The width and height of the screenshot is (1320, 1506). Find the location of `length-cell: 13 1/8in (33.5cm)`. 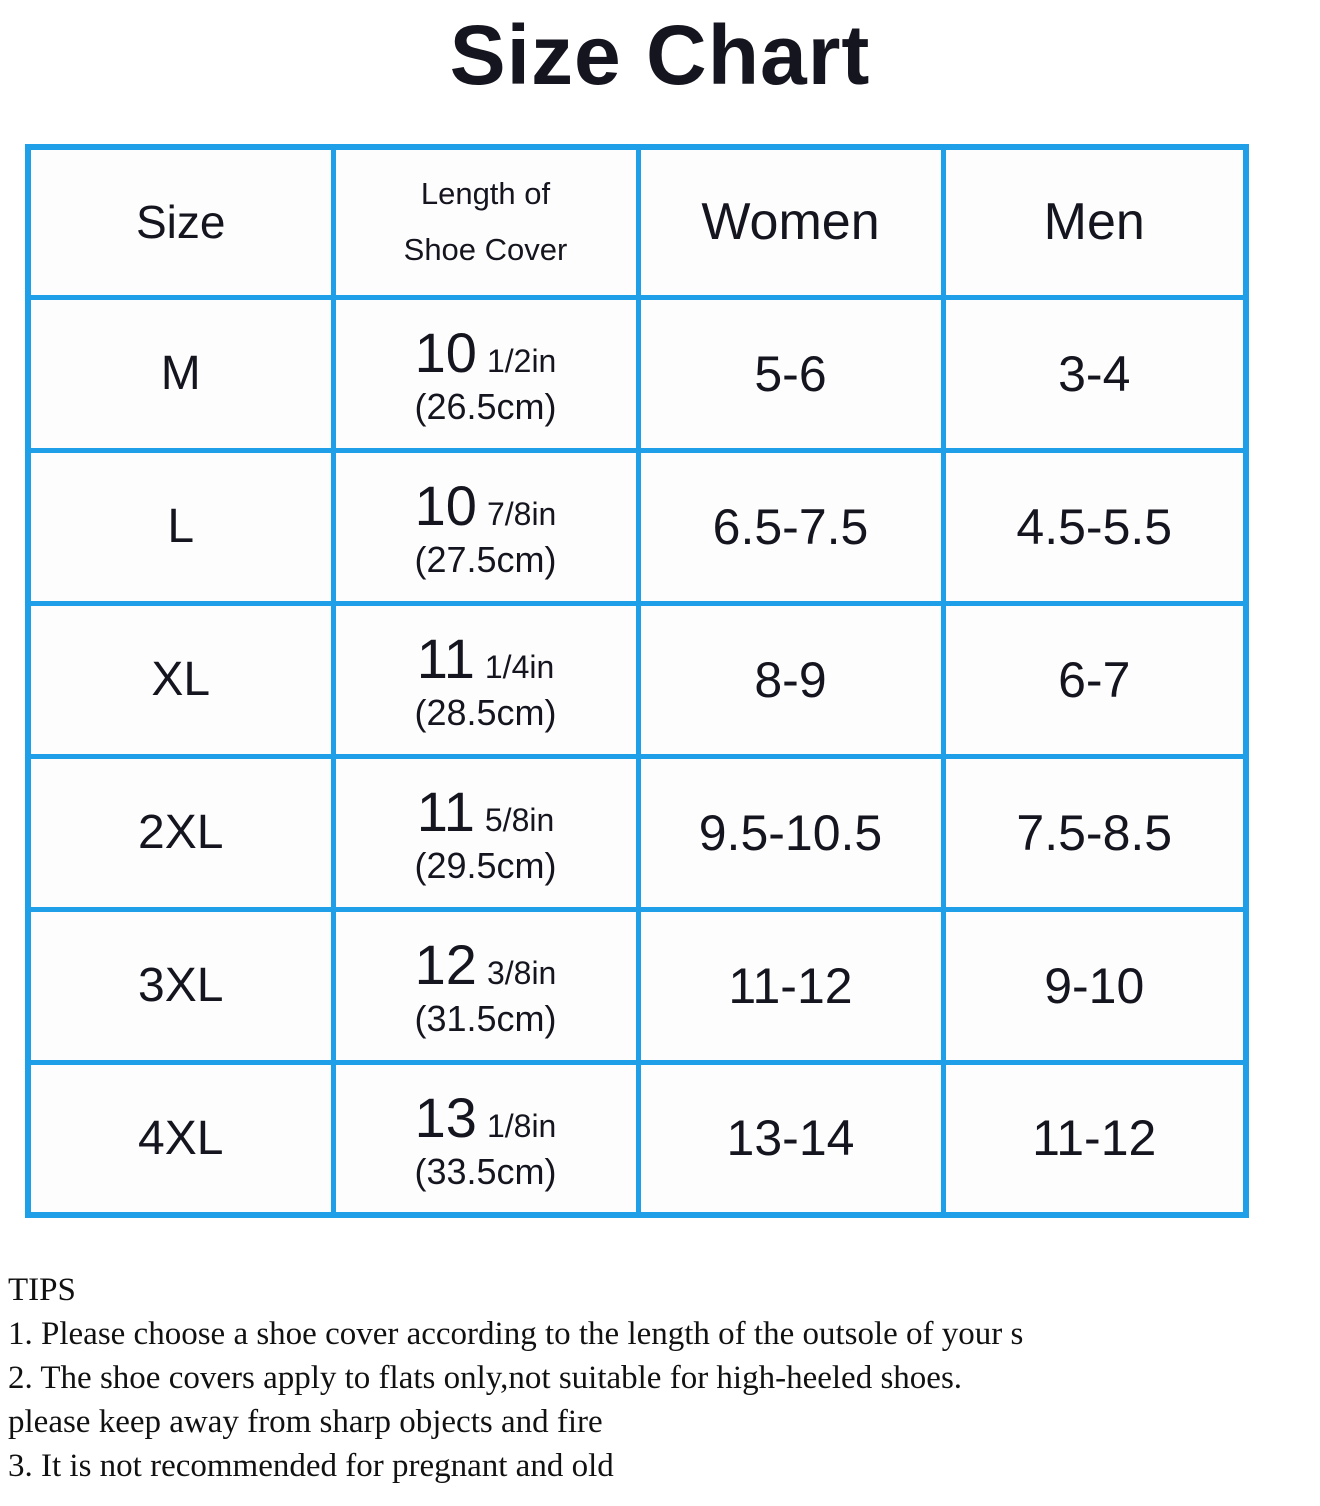

length-cell: 13 1/8in (33.5cm) is located at coordinates (485, 1138).